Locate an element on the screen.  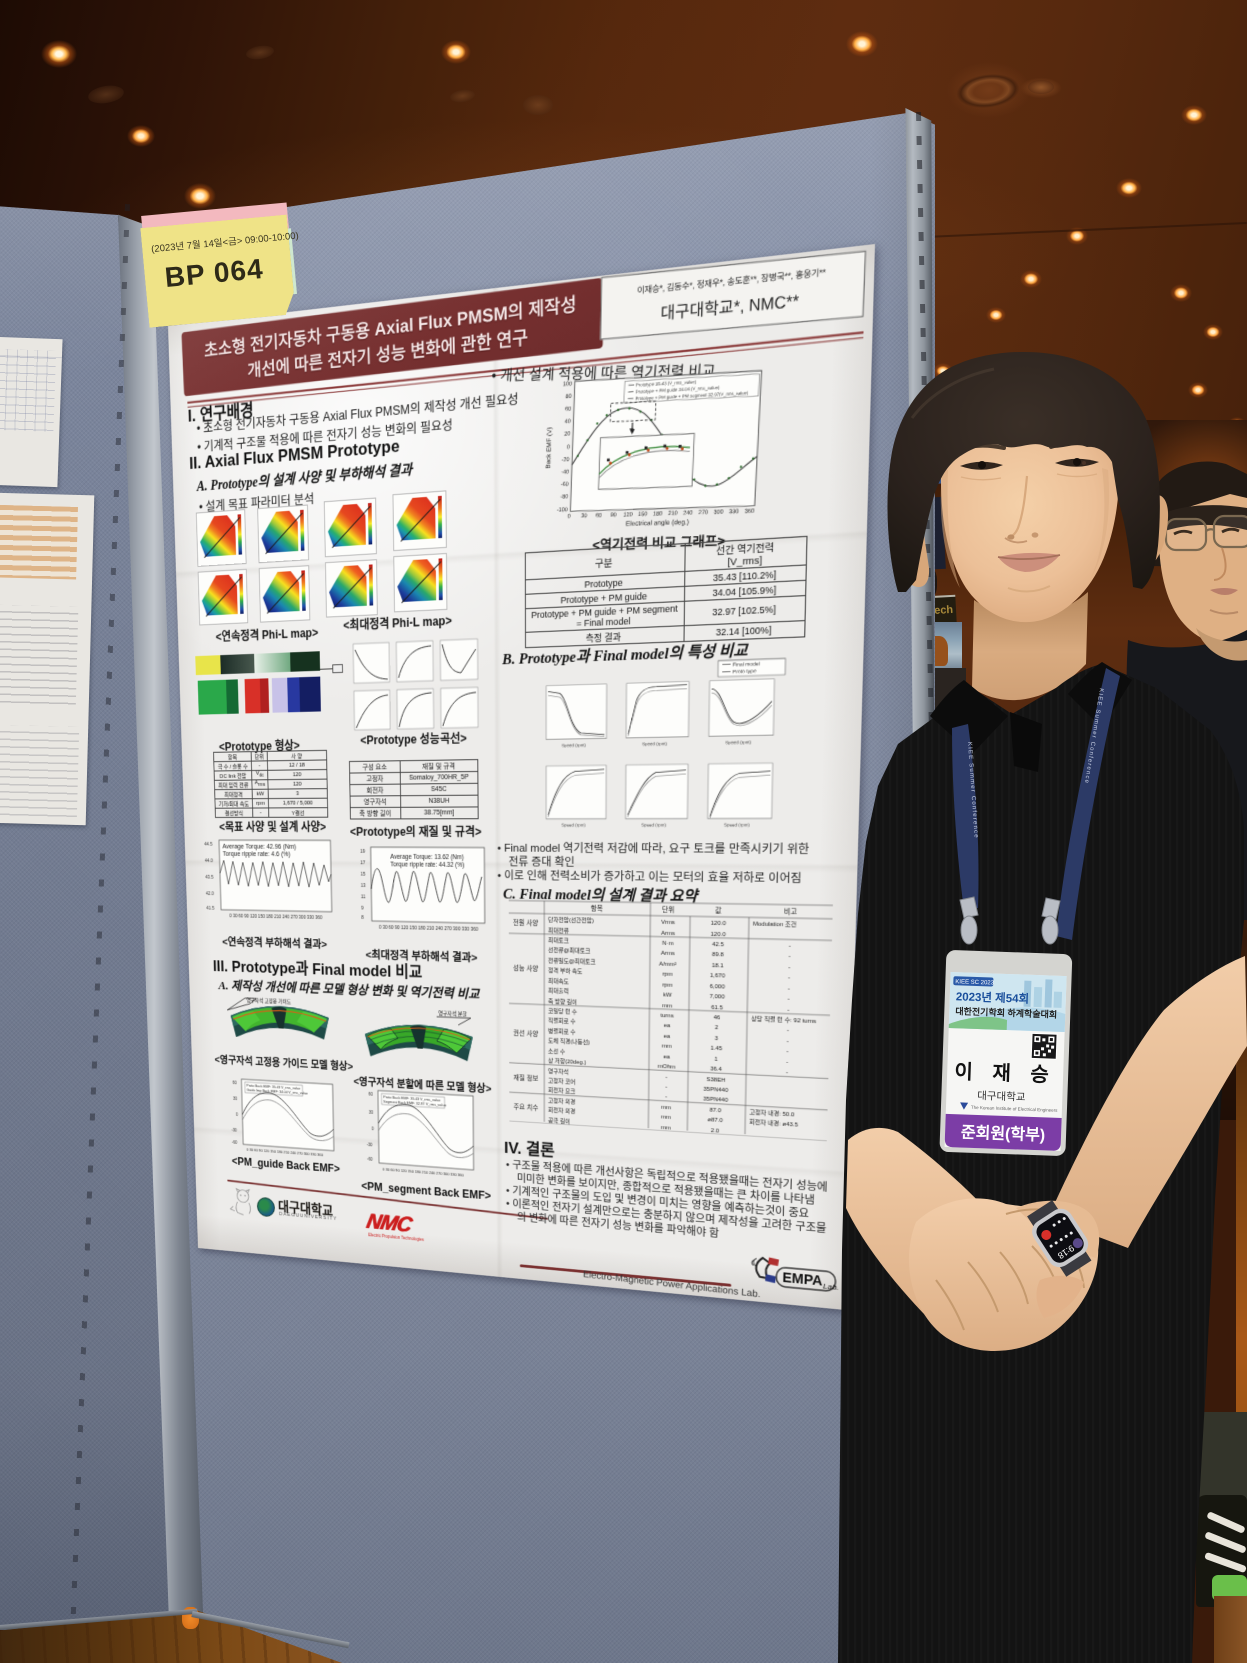
svg-text: 2.0 is located at coordinates (715, 1131).